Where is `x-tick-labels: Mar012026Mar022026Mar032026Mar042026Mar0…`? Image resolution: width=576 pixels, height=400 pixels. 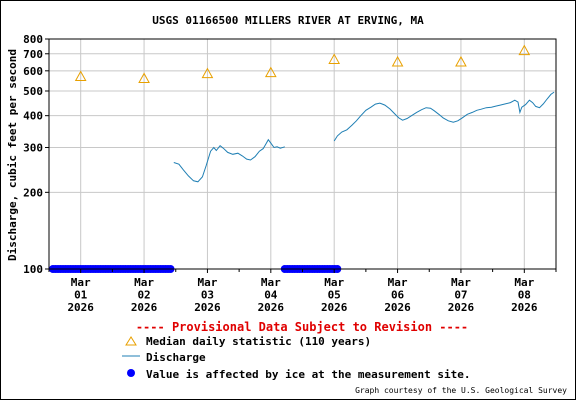 x-tick-labels: Mar012026Mar022026Mar032026Mar042026Mar0… is located at coordinates (302, 291).